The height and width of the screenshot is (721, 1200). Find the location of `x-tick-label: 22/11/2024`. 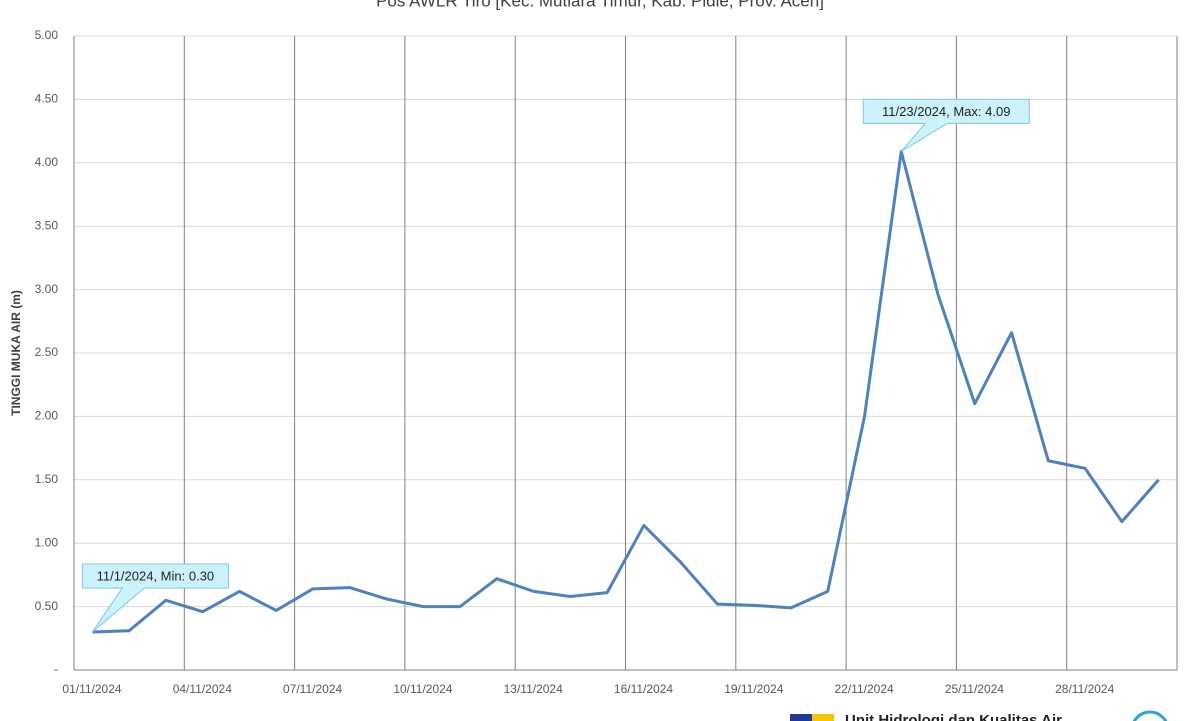

x-tick-label: 22/11/2024 is located at coordinates (864, 689).